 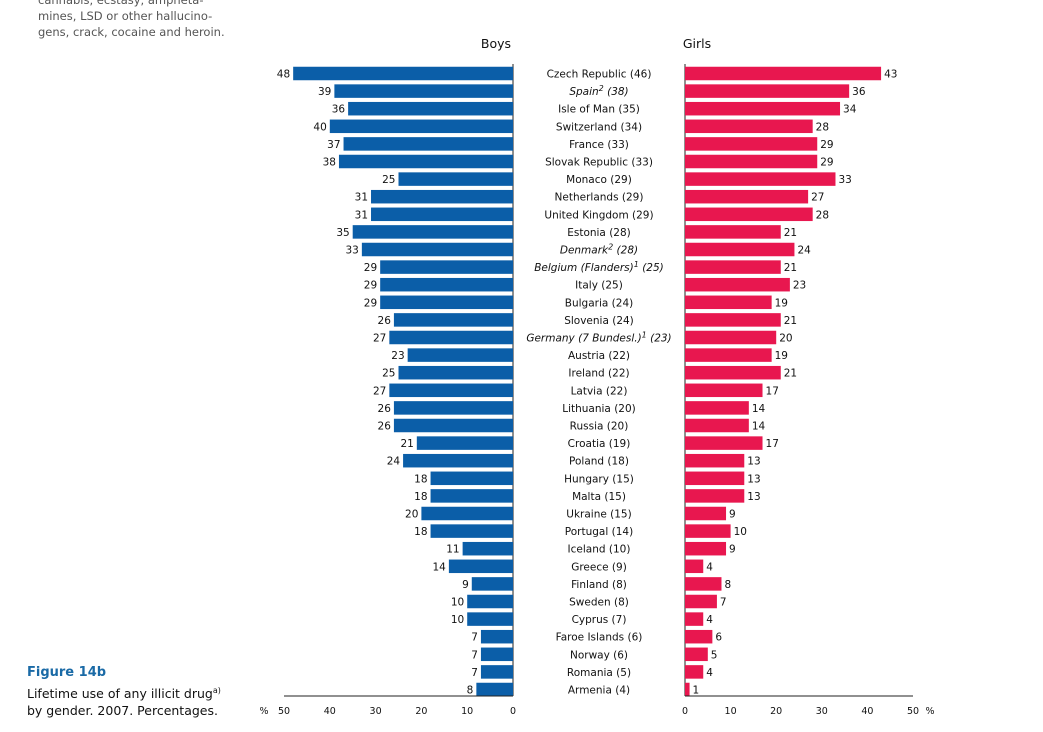 What do you see at coordinates (709, 620) in the screenshot?
I see `girls-value-label: 4` at bounding box center [709, 620].